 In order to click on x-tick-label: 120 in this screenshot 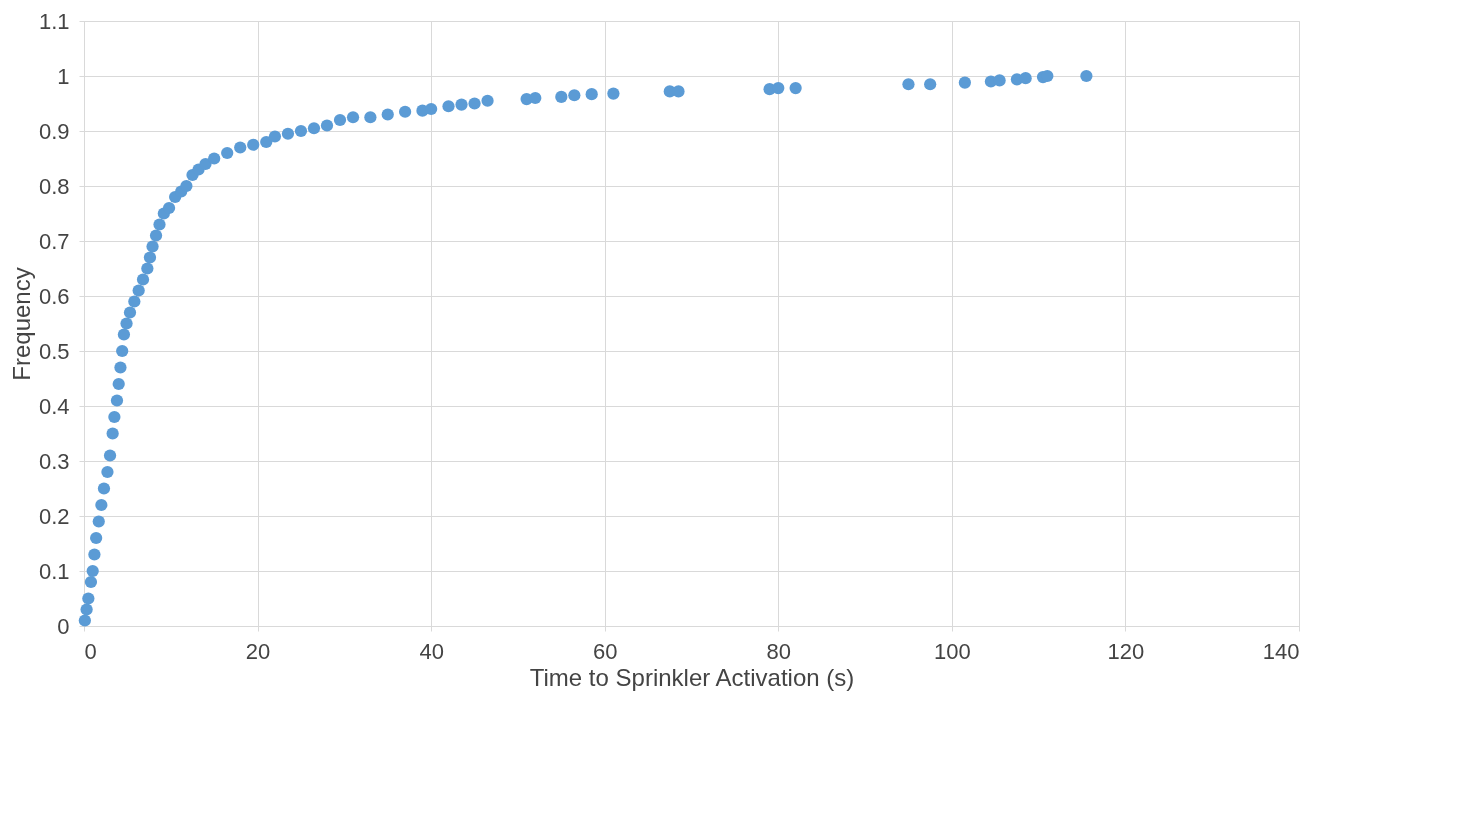, I will do `click(1126, 651)`.